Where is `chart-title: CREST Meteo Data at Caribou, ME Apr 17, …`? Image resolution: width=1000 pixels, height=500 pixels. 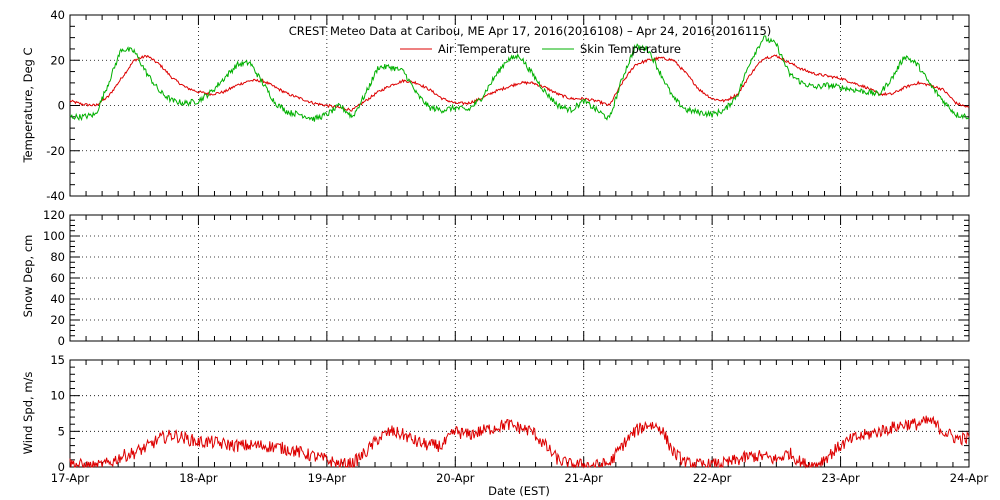 chart-title: CREST Meteo Data at Caribou, ME Apr 17, … is located at coordinates (530, 31).